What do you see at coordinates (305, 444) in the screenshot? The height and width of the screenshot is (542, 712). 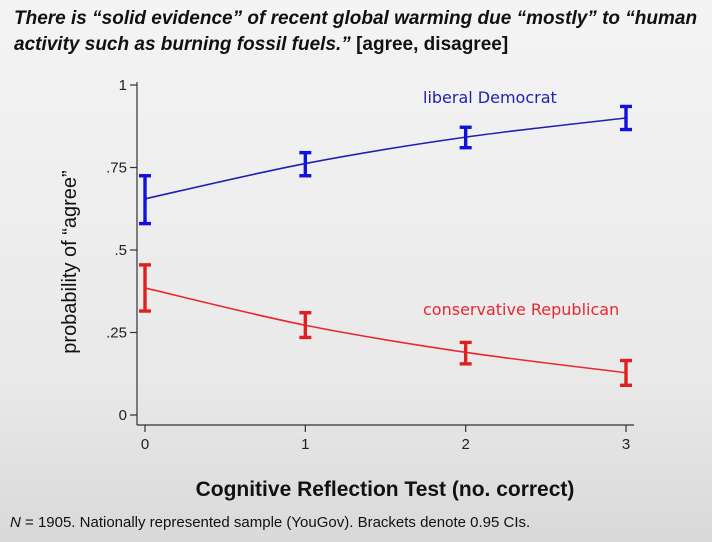 I see `x-tick-label: 1` at bounding box center [305, 444].